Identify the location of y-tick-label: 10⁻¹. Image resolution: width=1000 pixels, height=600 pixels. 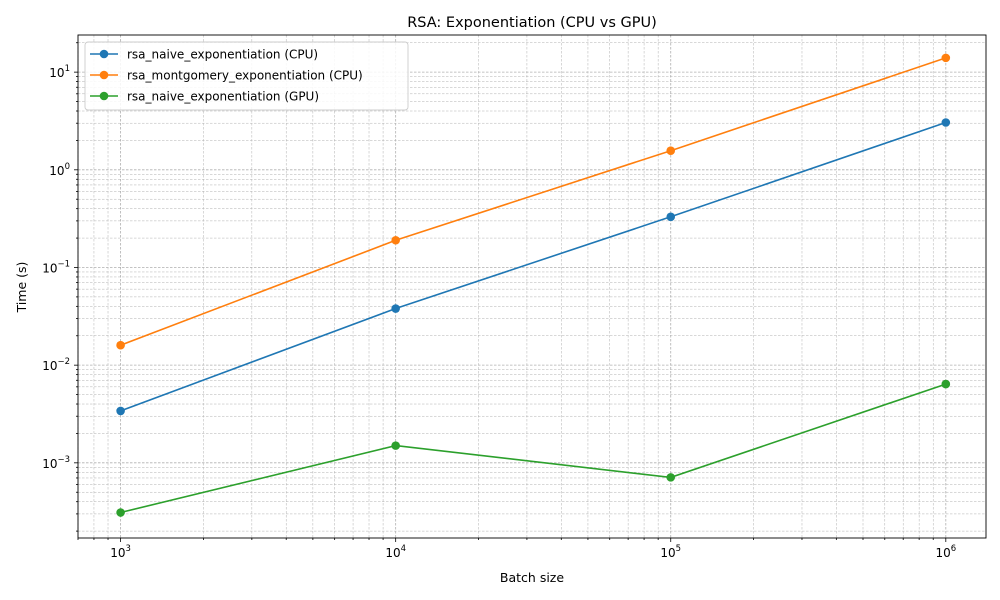
(56, 267).